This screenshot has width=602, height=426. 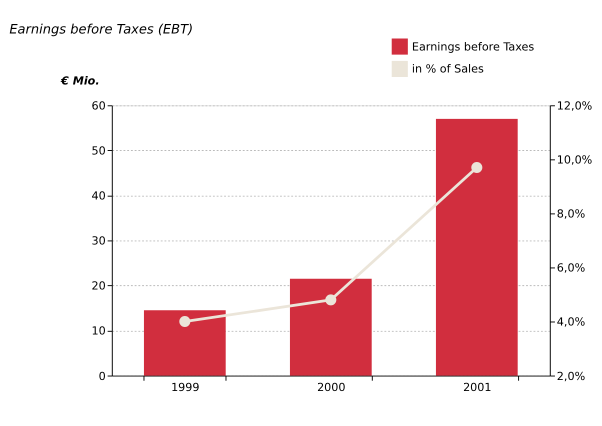 I want to click on y-tick-label: 40, so click(x=99, y=196).